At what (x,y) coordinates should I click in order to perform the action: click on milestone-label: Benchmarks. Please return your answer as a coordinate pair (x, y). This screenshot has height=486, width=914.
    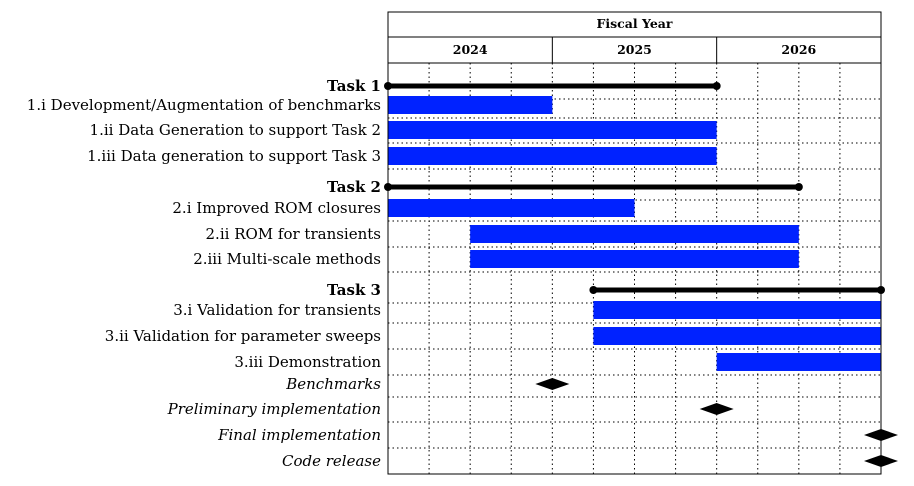
    Looking at the image, I should click on (333, 384).